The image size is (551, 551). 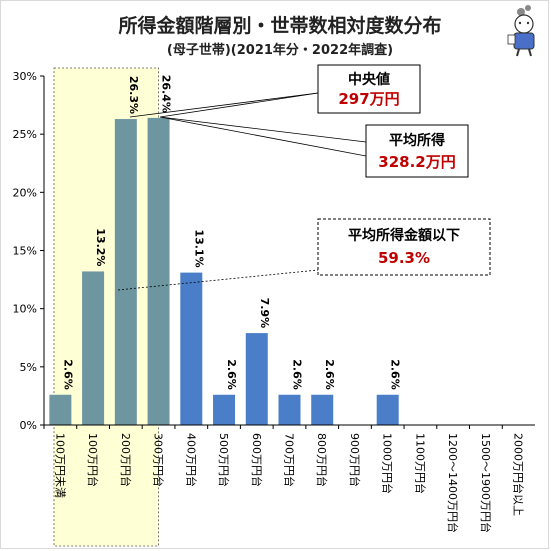 I want to click on x-category-label: 1500～1900万円台, so click(x=486, y=483).